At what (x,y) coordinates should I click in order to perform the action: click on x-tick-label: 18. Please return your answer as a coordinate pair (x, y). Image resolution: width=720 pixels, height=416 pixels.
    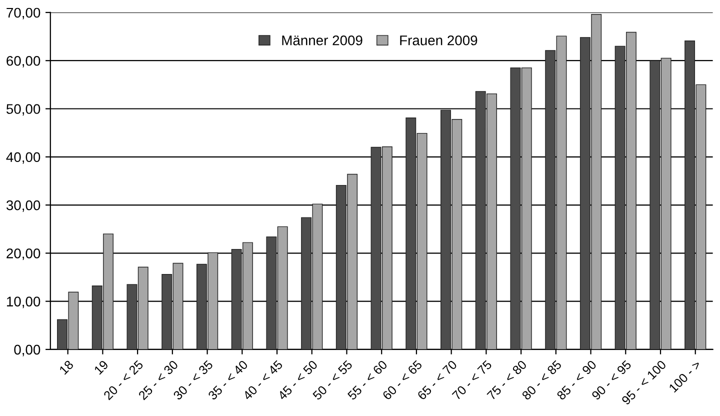
    Looking at the image, I should click on (66, 367).